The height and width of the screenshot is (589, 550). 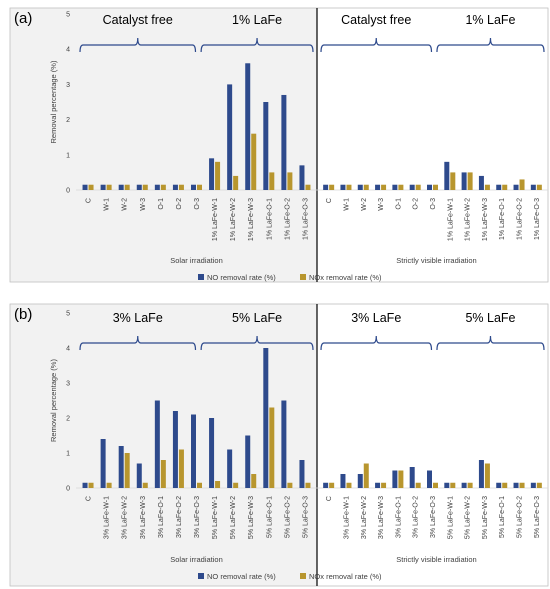 What do you see at coordinates (257, 20) in the screenshot?
I see `group-header: 1% LaFe` at bounding box center [257, 20].